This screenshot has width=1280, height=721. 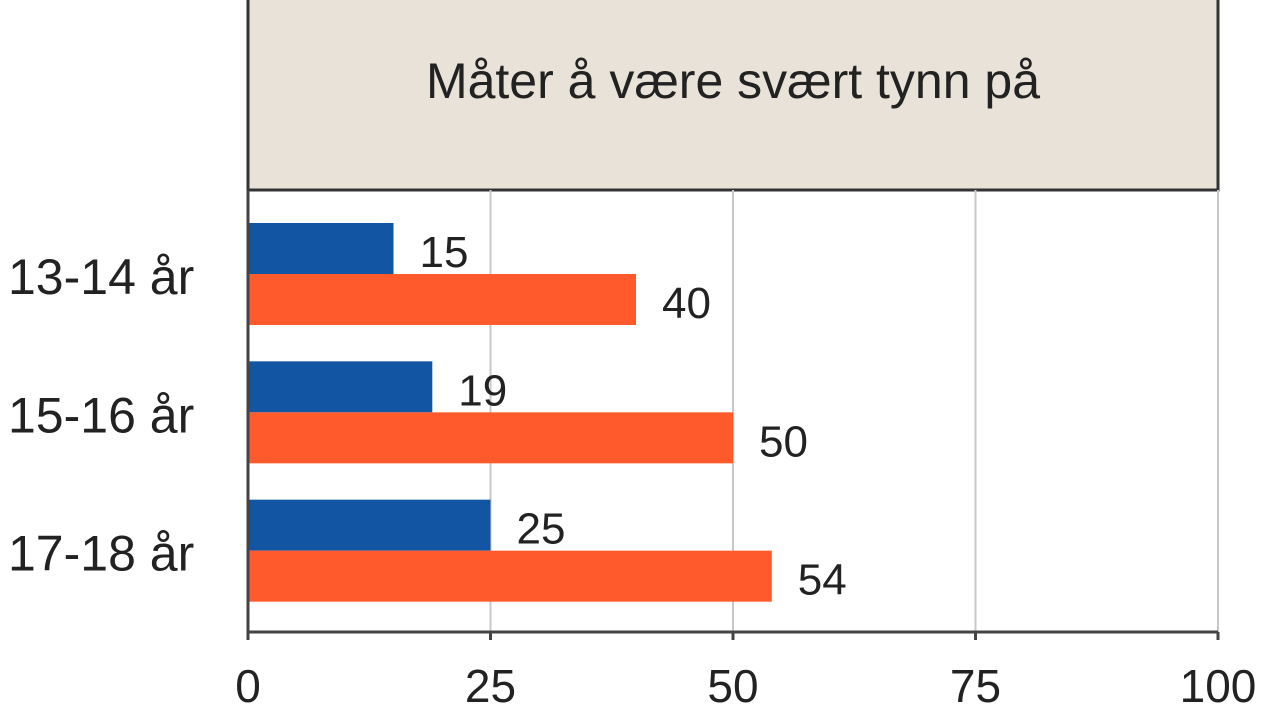 What do you see at coordinates (101, 277) in the screenshot?
I see `category-label-0: 13-14 år` at bounding box center [101, 277].